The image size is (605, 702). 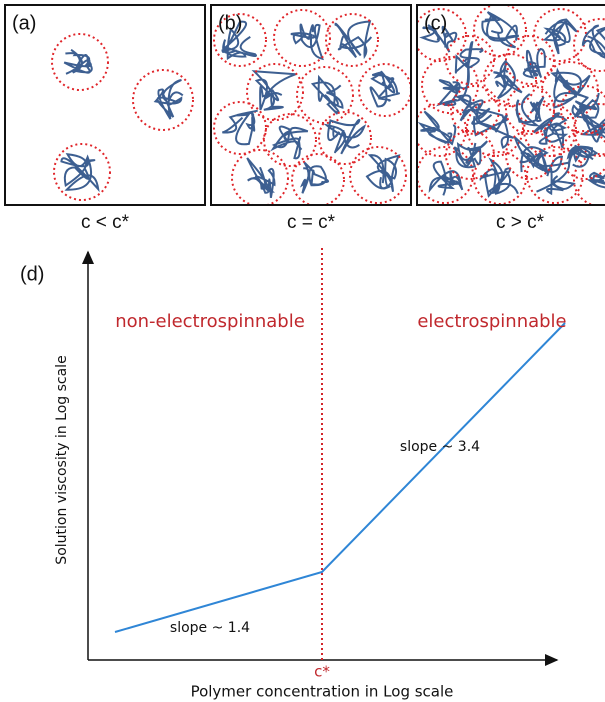 I want to click on panel-label: (b), so click(x=230, y=23).